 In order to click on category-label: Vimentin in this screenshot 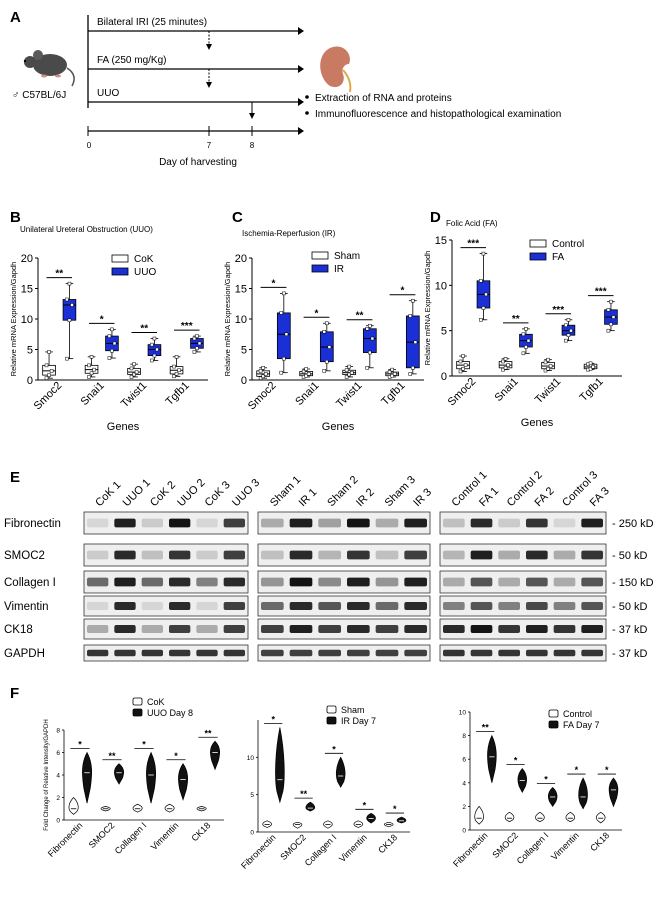, I will do `click(353, 848)`.